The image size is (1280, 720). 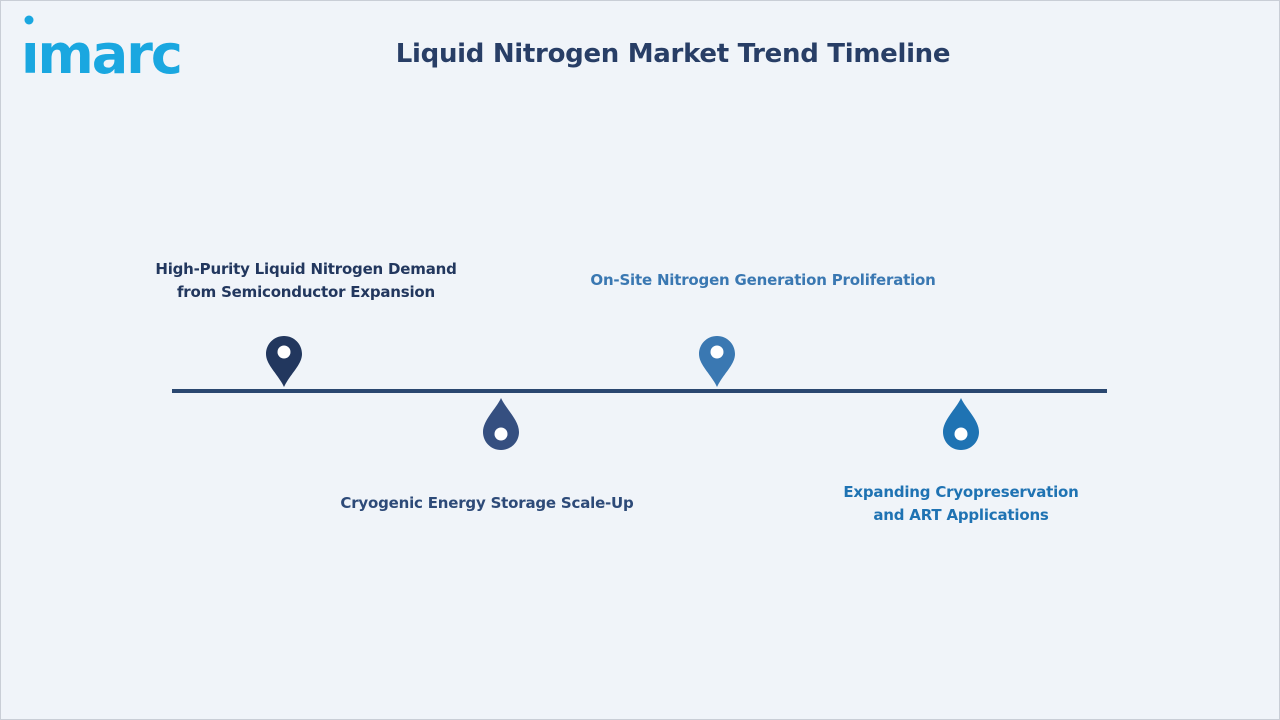 What do you see at coordinates (101, 53) in the screenshot?
I see `logo-text: imarc` at bounding box center [101, 53].